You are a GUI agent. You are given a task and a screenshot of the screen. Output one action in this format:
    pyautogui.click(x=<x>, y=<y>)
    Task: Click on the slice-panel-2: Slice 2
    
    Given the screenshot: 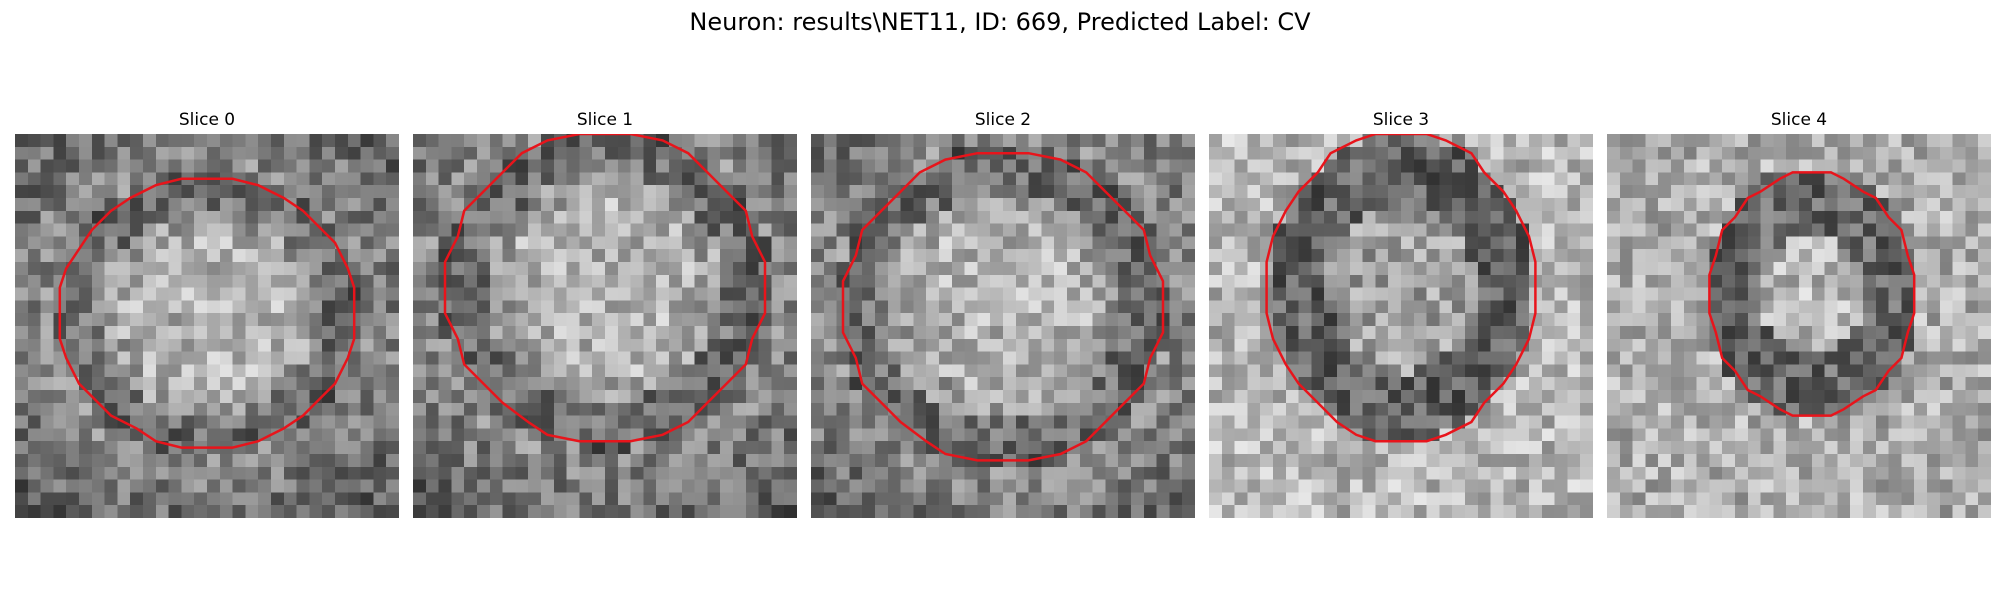 What is the action you would take?
    pyautogui.click(x=1003, y=313)
    